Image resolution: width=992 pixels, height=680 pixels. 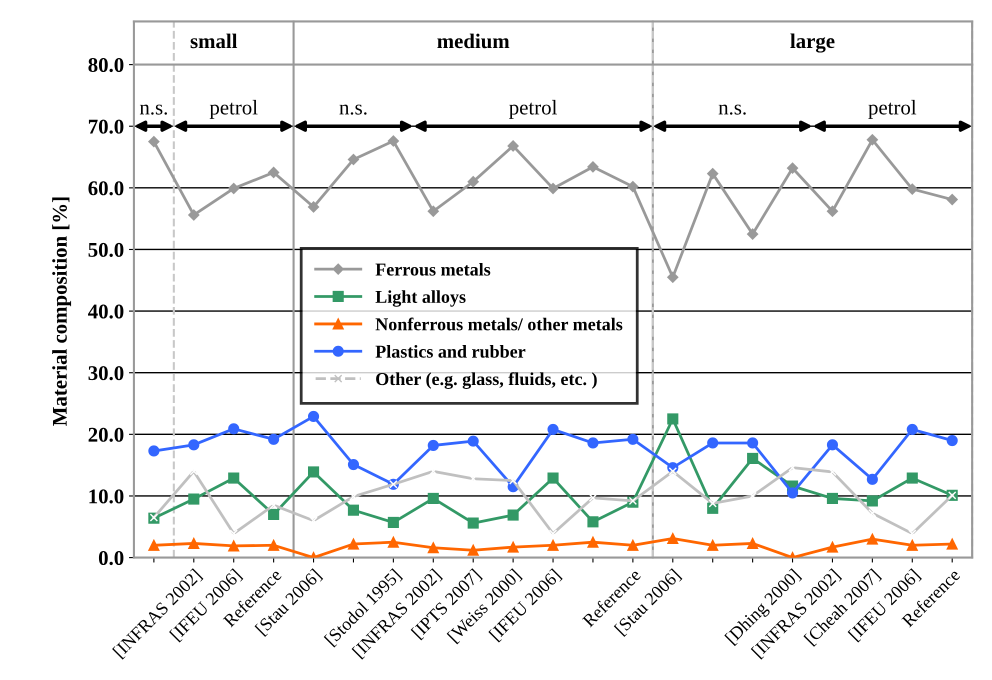 I want to click on y-tick-label: 40.0, so click(x=106, y=311).